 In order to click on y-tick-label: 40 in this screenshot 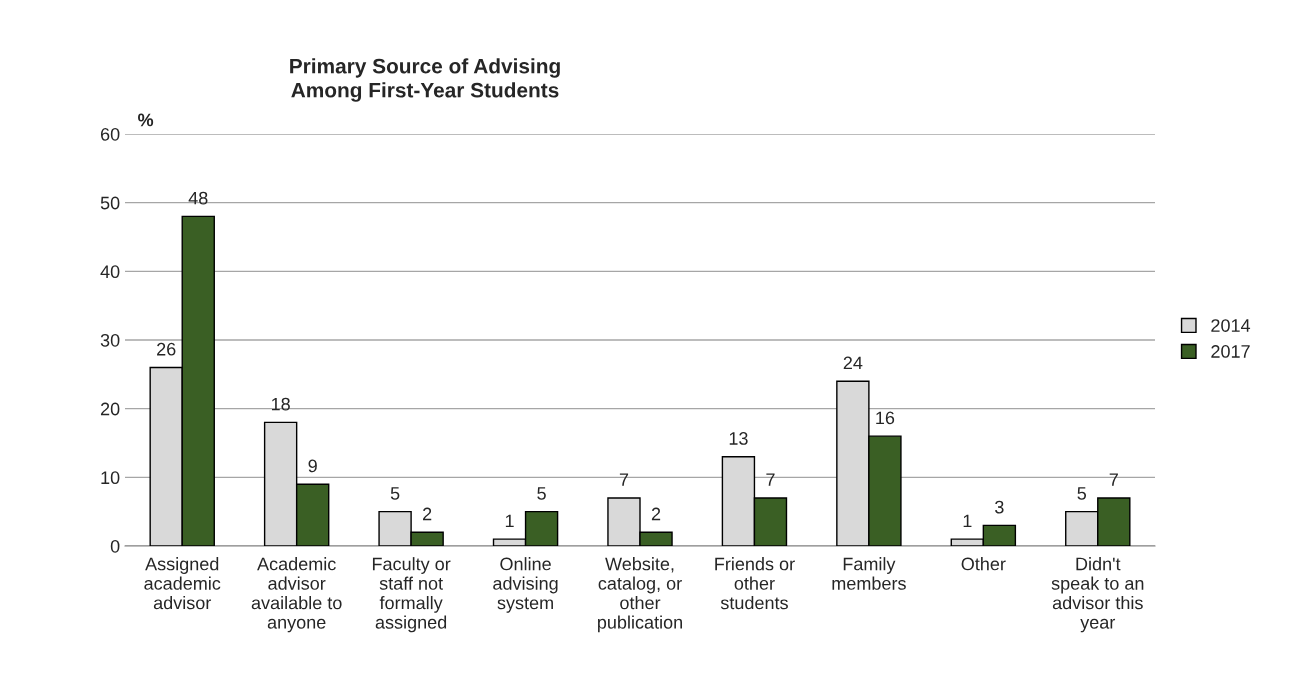, I will do `click(110, 272)`.